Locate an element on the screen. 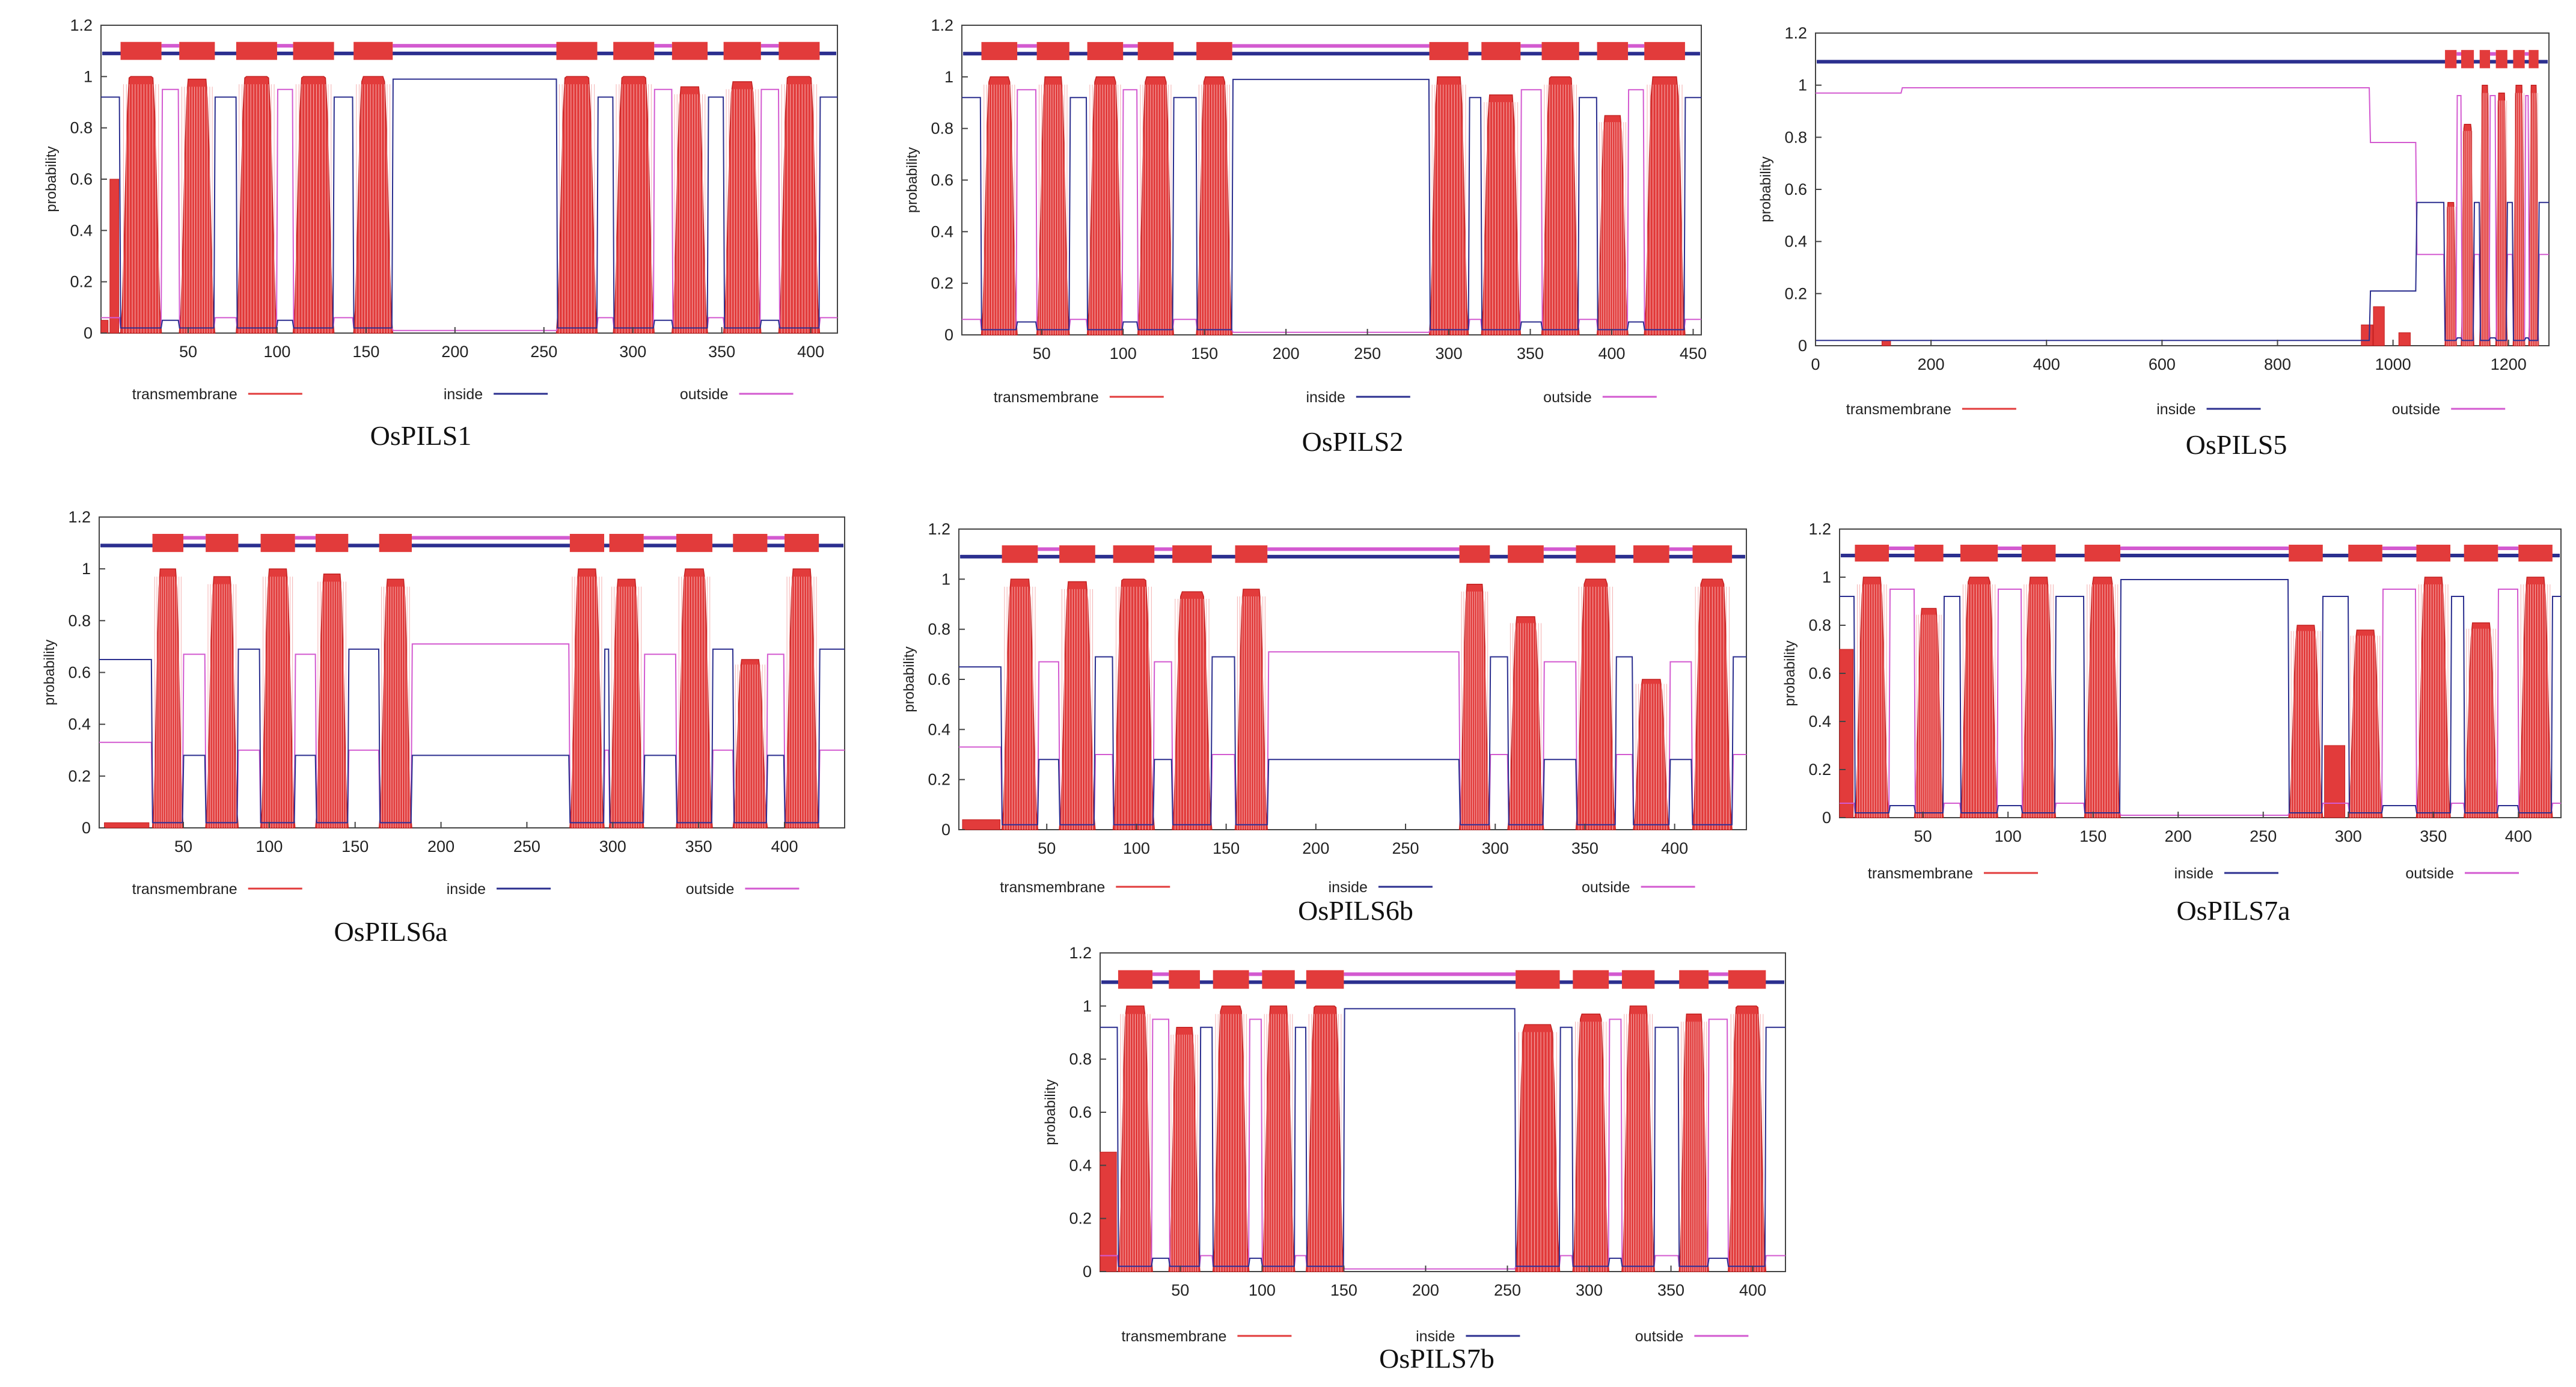 Image resolution: width=2576 pixels, height=1387 pixels. panel-caption-ospils5: OsPILS5 is located at coordinates (2236, 444).